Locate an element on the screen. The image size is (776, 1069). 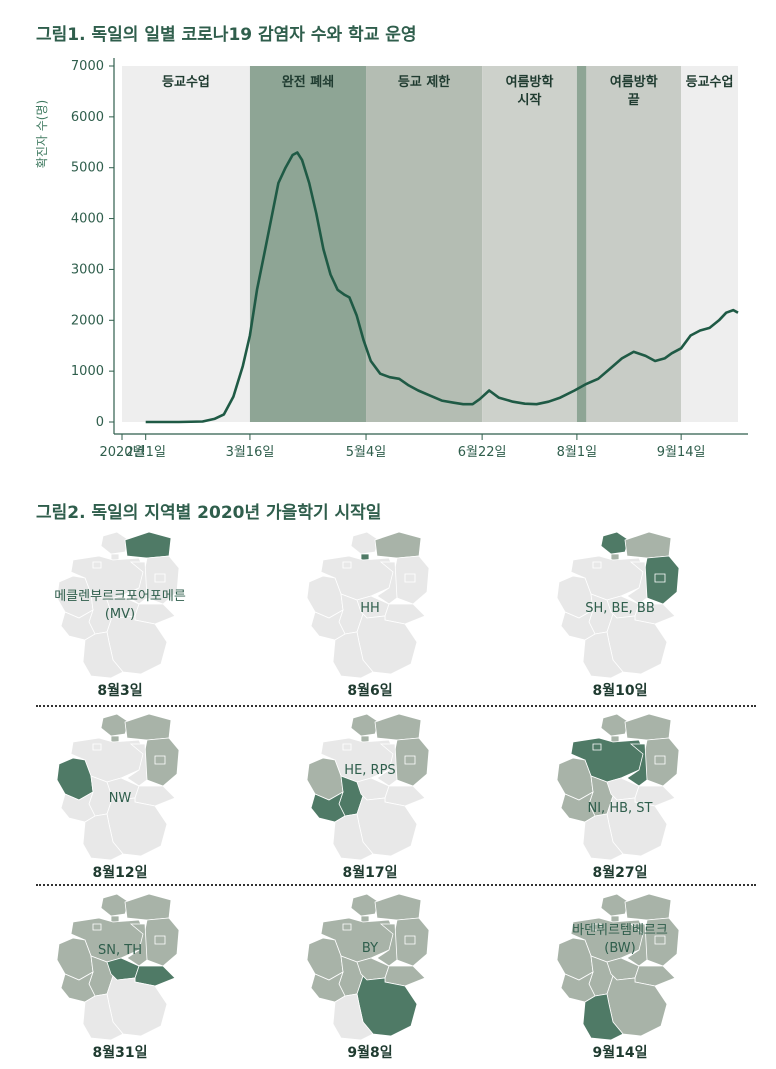
phase-label: 완전 폐쇄 is located at coordinates (308, 82).